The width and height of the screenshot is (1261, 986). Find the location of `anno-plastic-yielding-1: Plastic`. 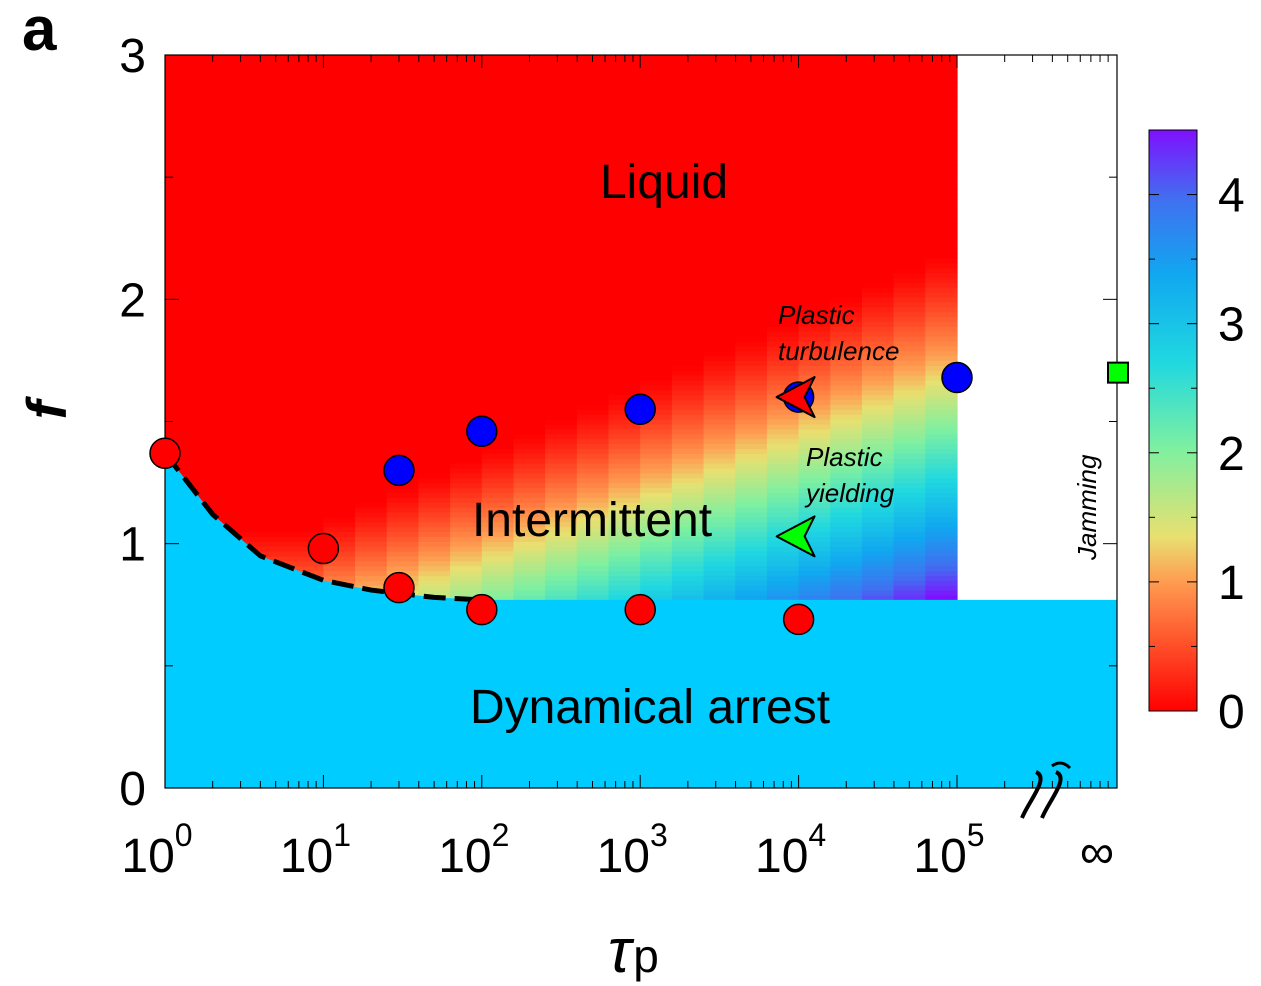

anno-plastic-yielding-1: Plastic is located at coordinates (844, 457).